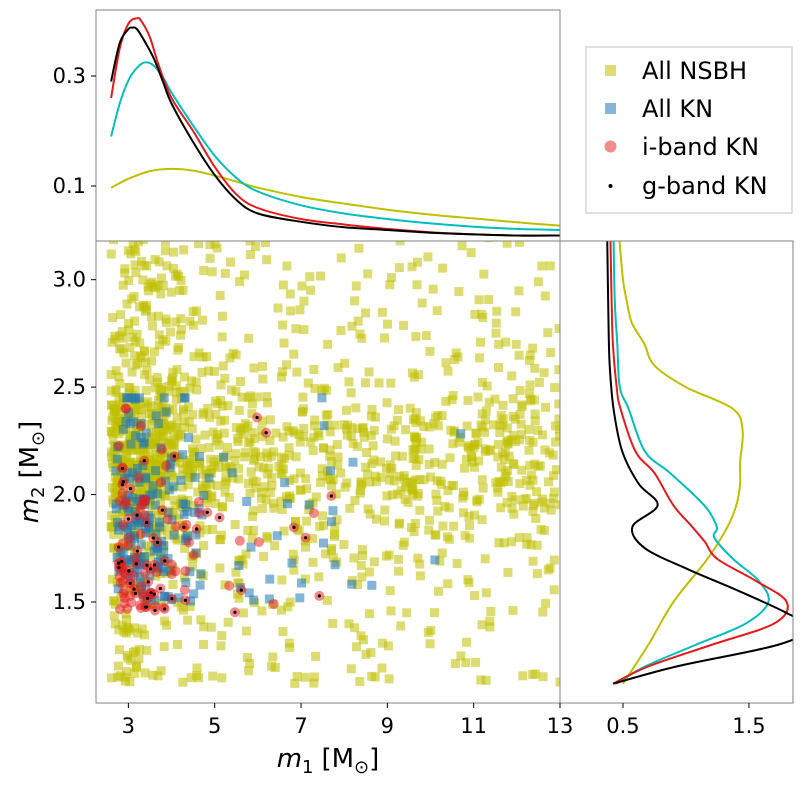  Describe the element at coordinates (266, 433) in the screenshot. I see `scatter-point-g-band-kn` at that location.